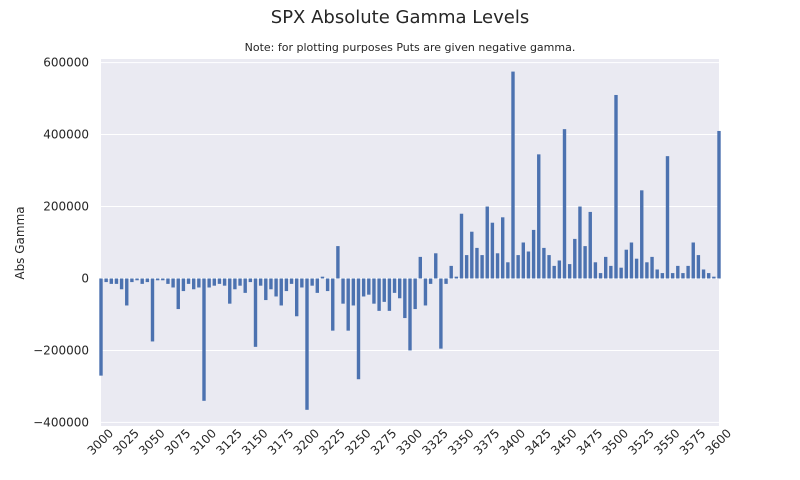 The image size is (800, 480). Describe the element at coordinates (357, 441) in the screenshot. I see `x-tick-label: 3250` at that location.